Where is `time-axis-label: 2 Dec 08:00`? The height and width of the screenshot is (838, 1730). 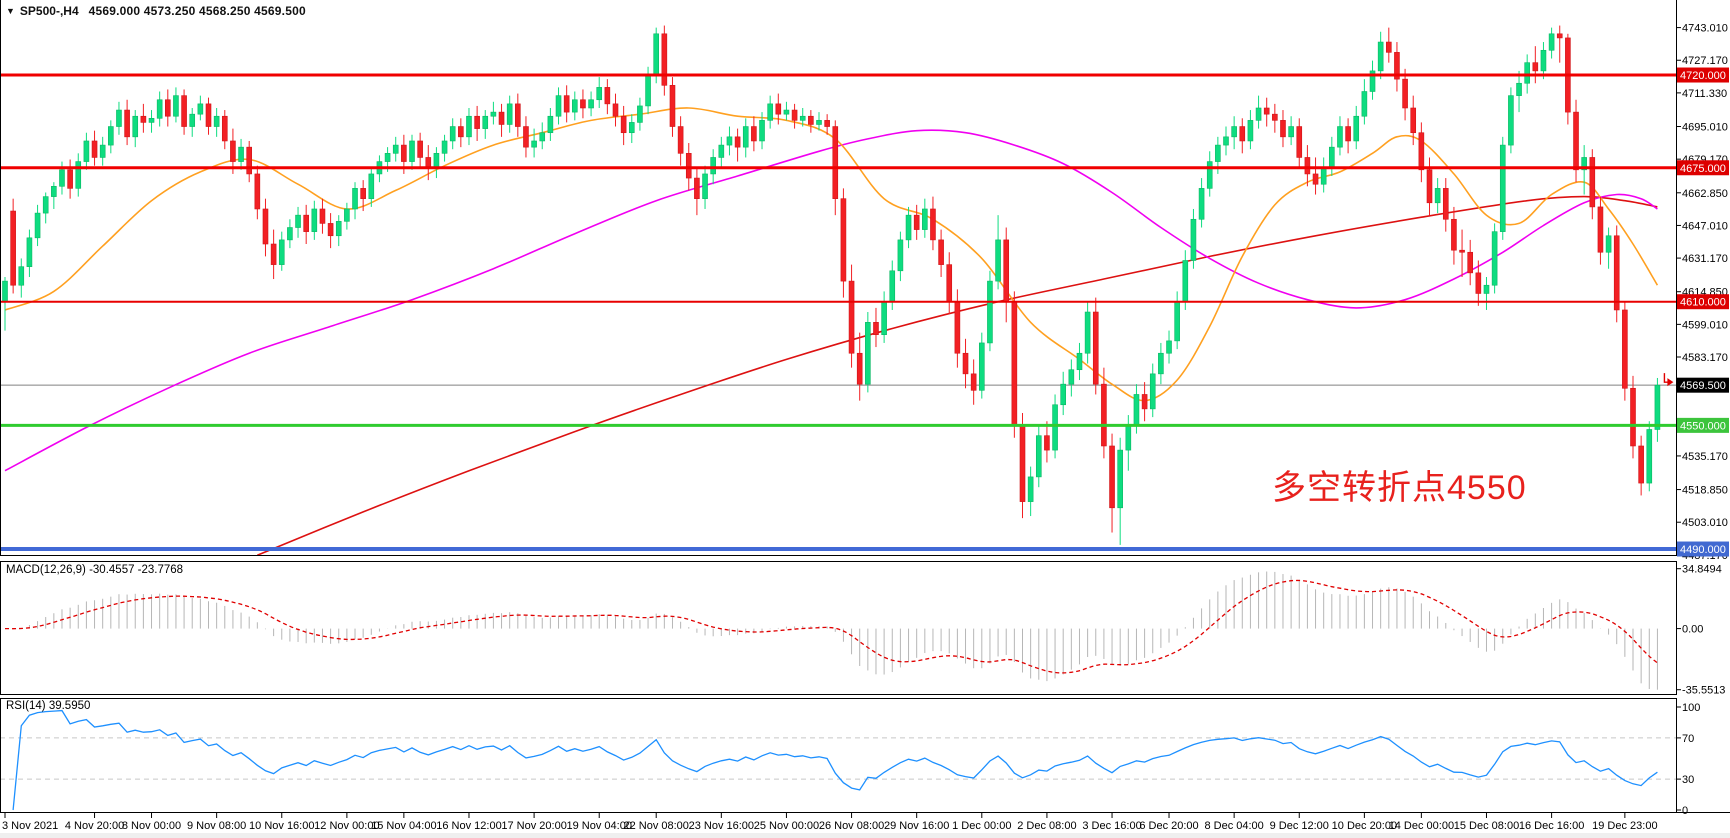 time-axis-label: 2 Dec 08:00 is located at coordinates (1046, 826).